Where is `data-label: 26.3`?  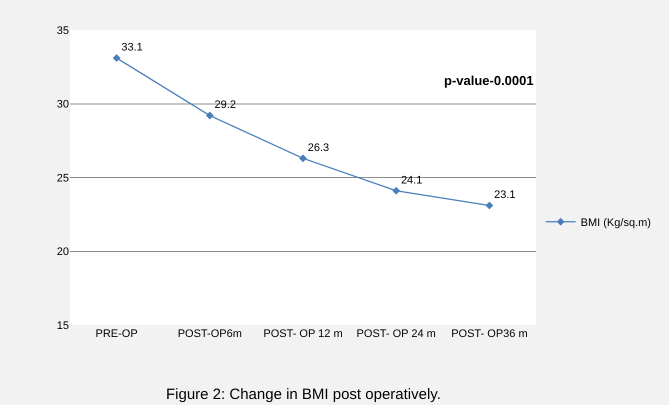
data-label: 26.3 is located at coordinates (319, 148).